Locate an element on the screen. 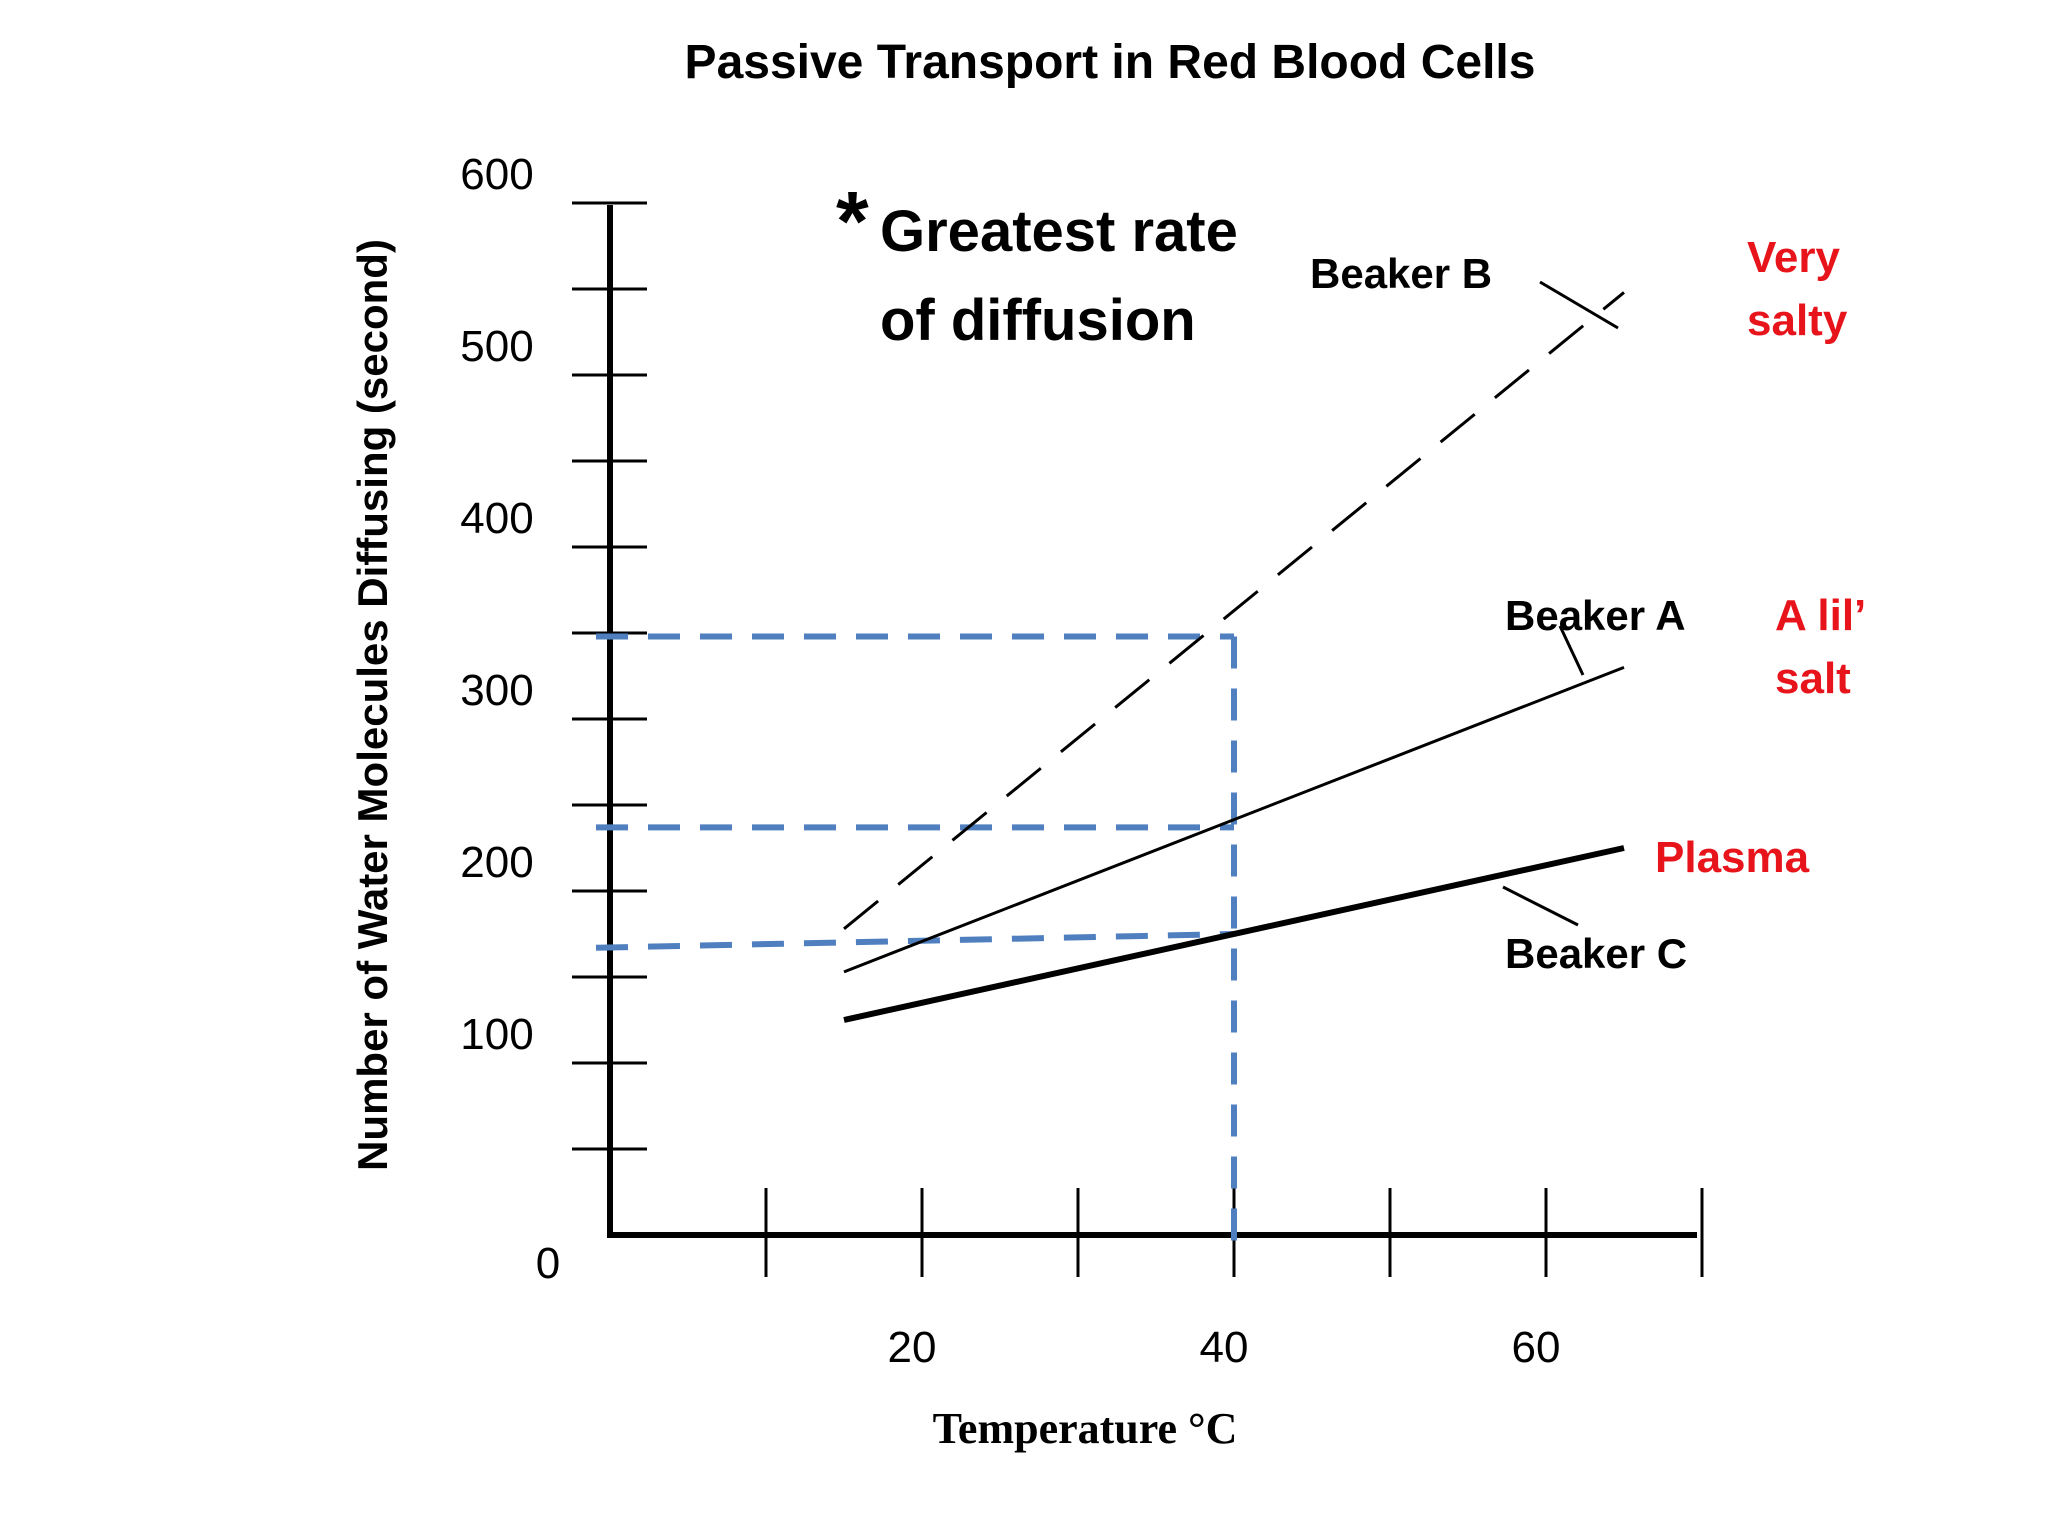  reference-lines is located at coordinates (916, 939).